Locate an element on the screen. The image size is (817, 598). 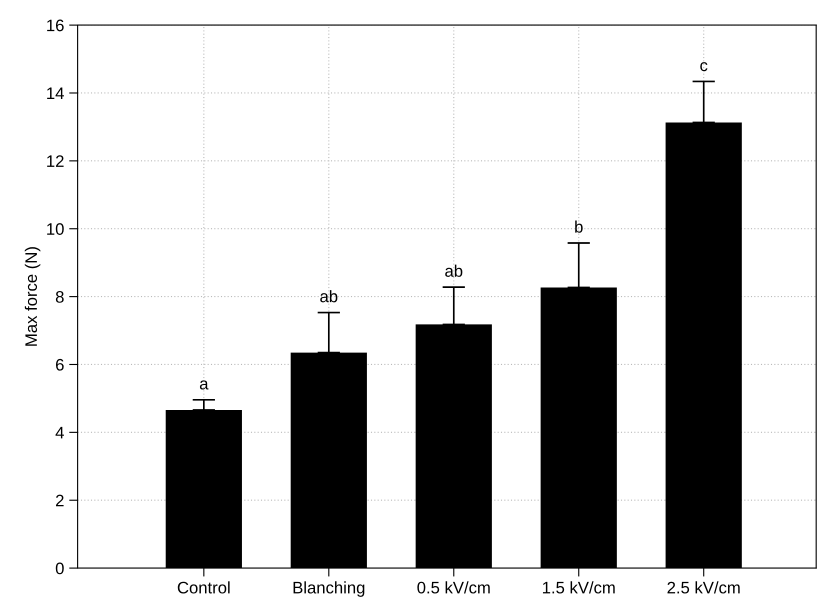
y-tick-label: 12 is located at coordinates (55, 161).